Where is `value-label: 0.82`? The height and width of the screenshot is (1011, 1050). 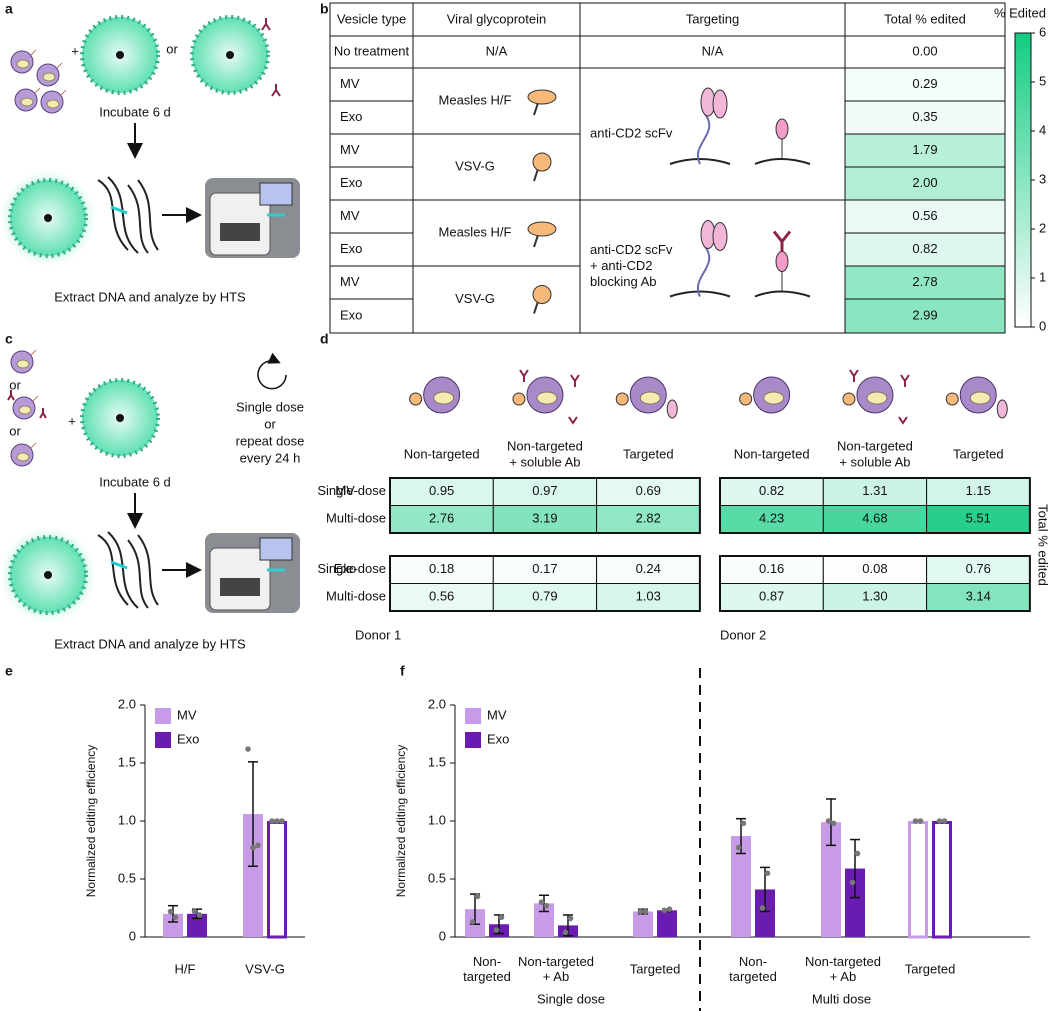
value-label: 0.82 is located at coordinates (924, 248).